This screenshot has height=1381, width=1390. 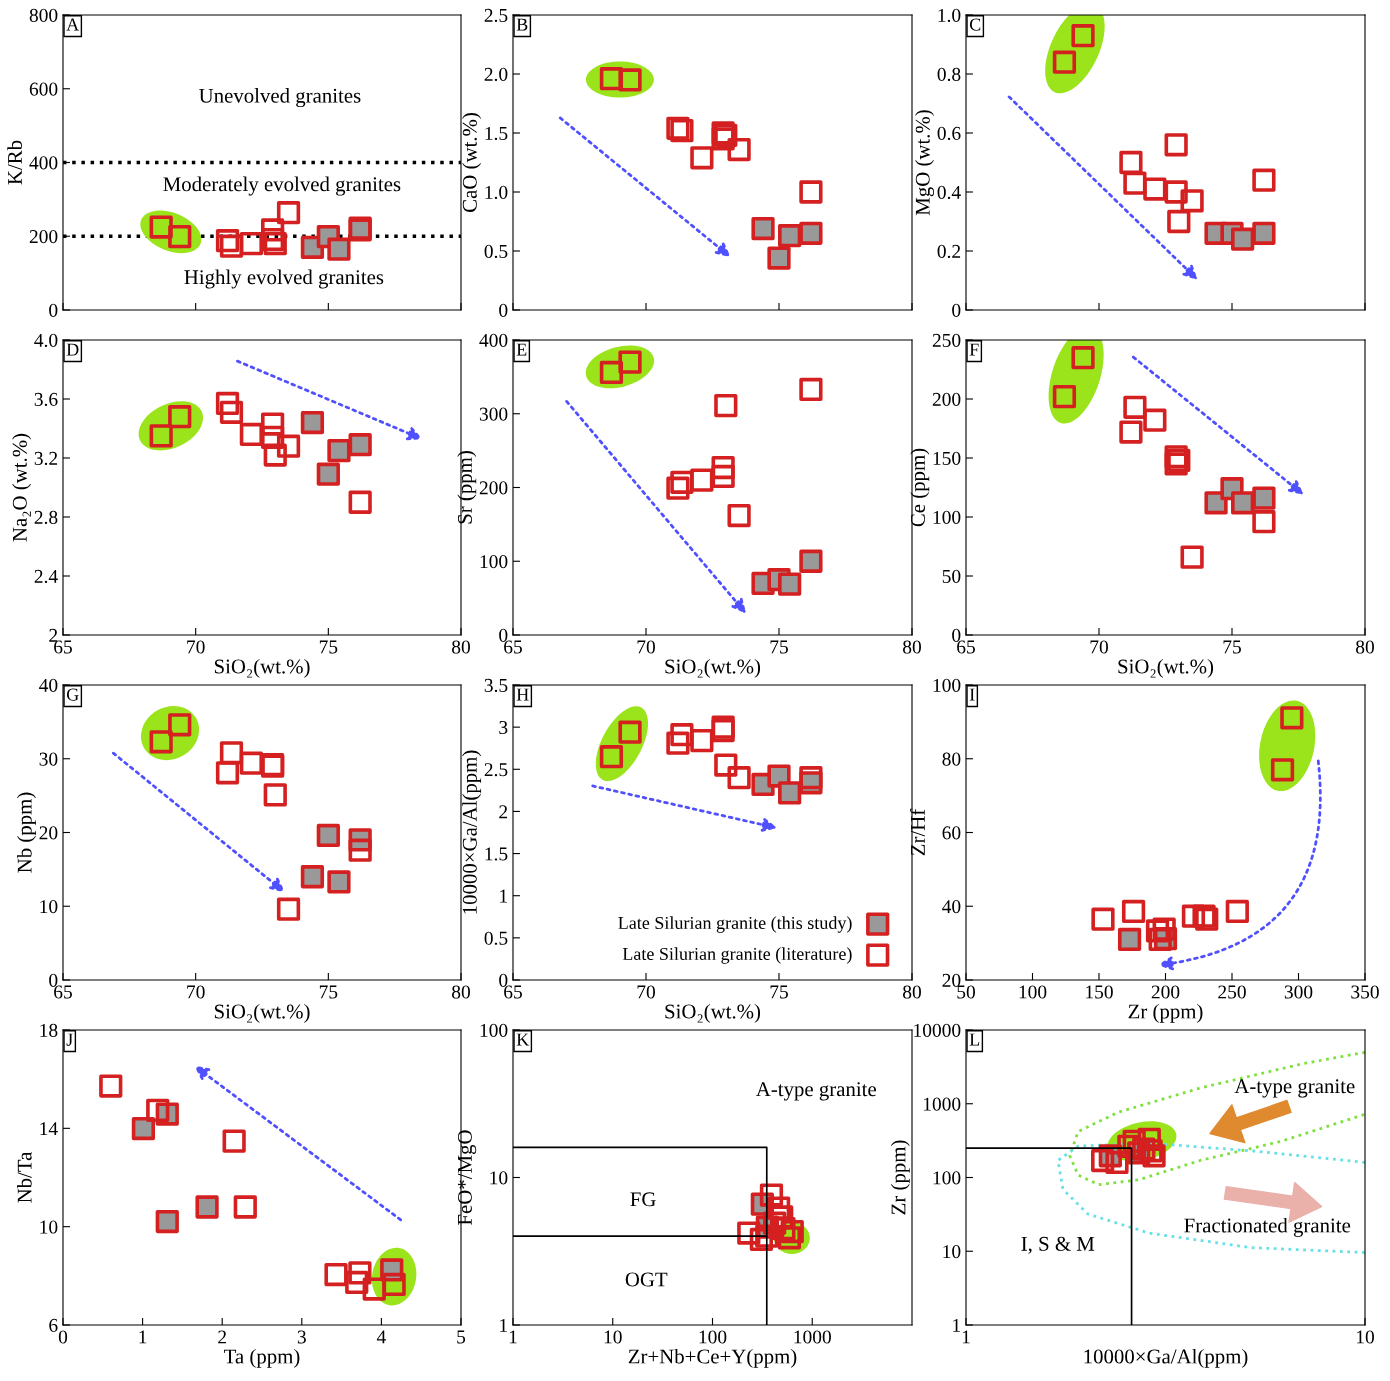 What do you see at coordinates (467, 487) in the screenshot?
I see `y-axis-title: Sr (ppm)` at bounding box center [467, 487].